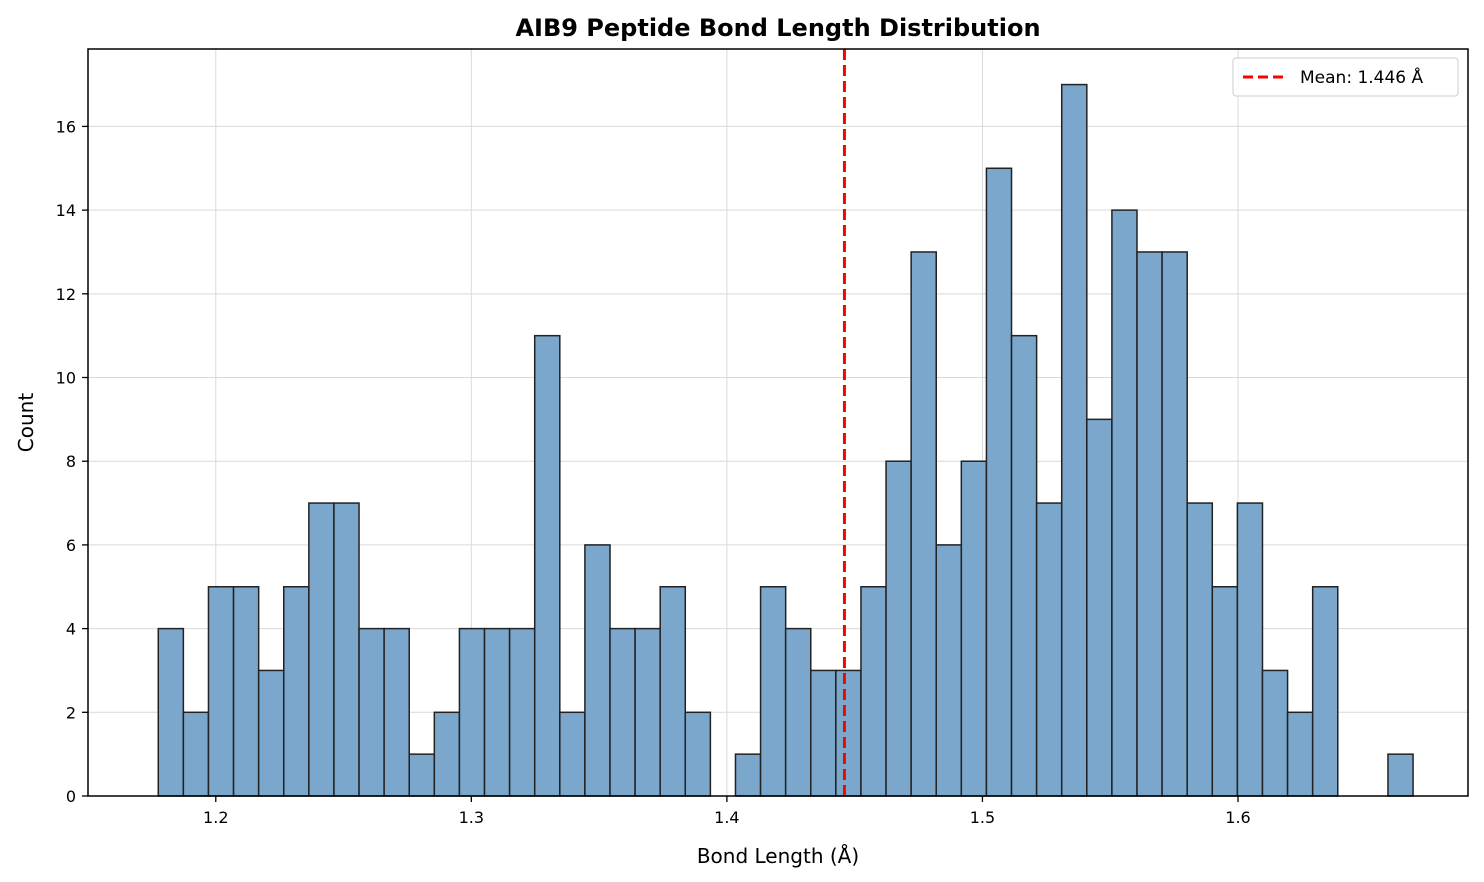 This screenshot has width=1484, height=882. I want to click on chart-title: AIB9 Peptide Bond Length Distribution, so click(777, 28).